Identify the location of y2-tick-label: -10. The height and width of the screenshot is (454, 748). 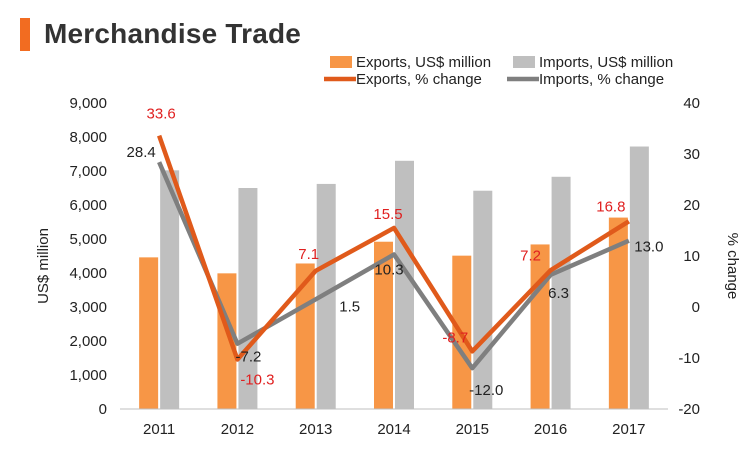
(689, 358).